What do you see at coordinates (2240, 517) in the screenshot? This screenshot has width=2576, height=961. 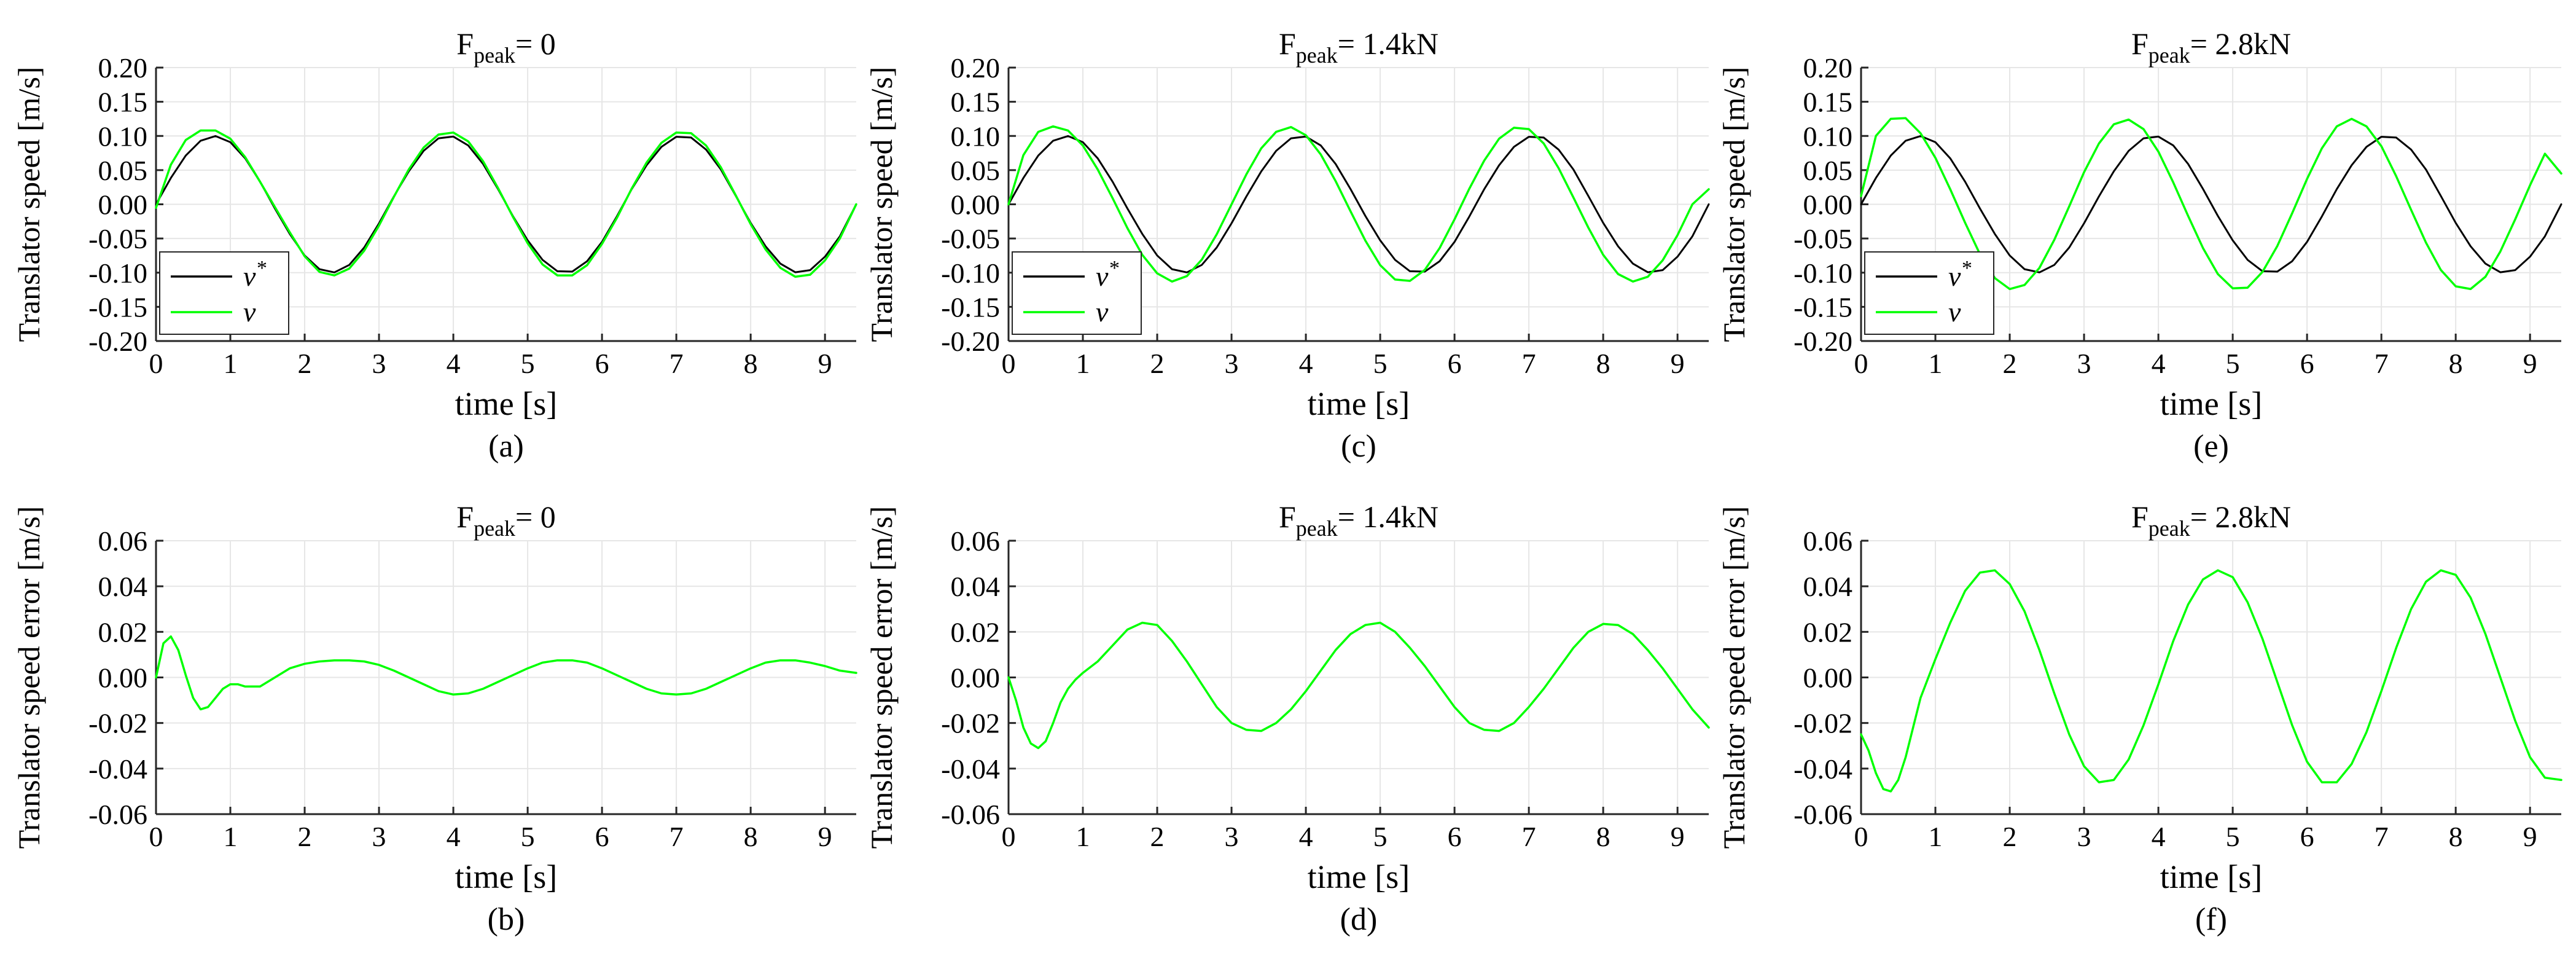 I see `title-suffix: = 2.8kN` at bounding box center [2240, 517].